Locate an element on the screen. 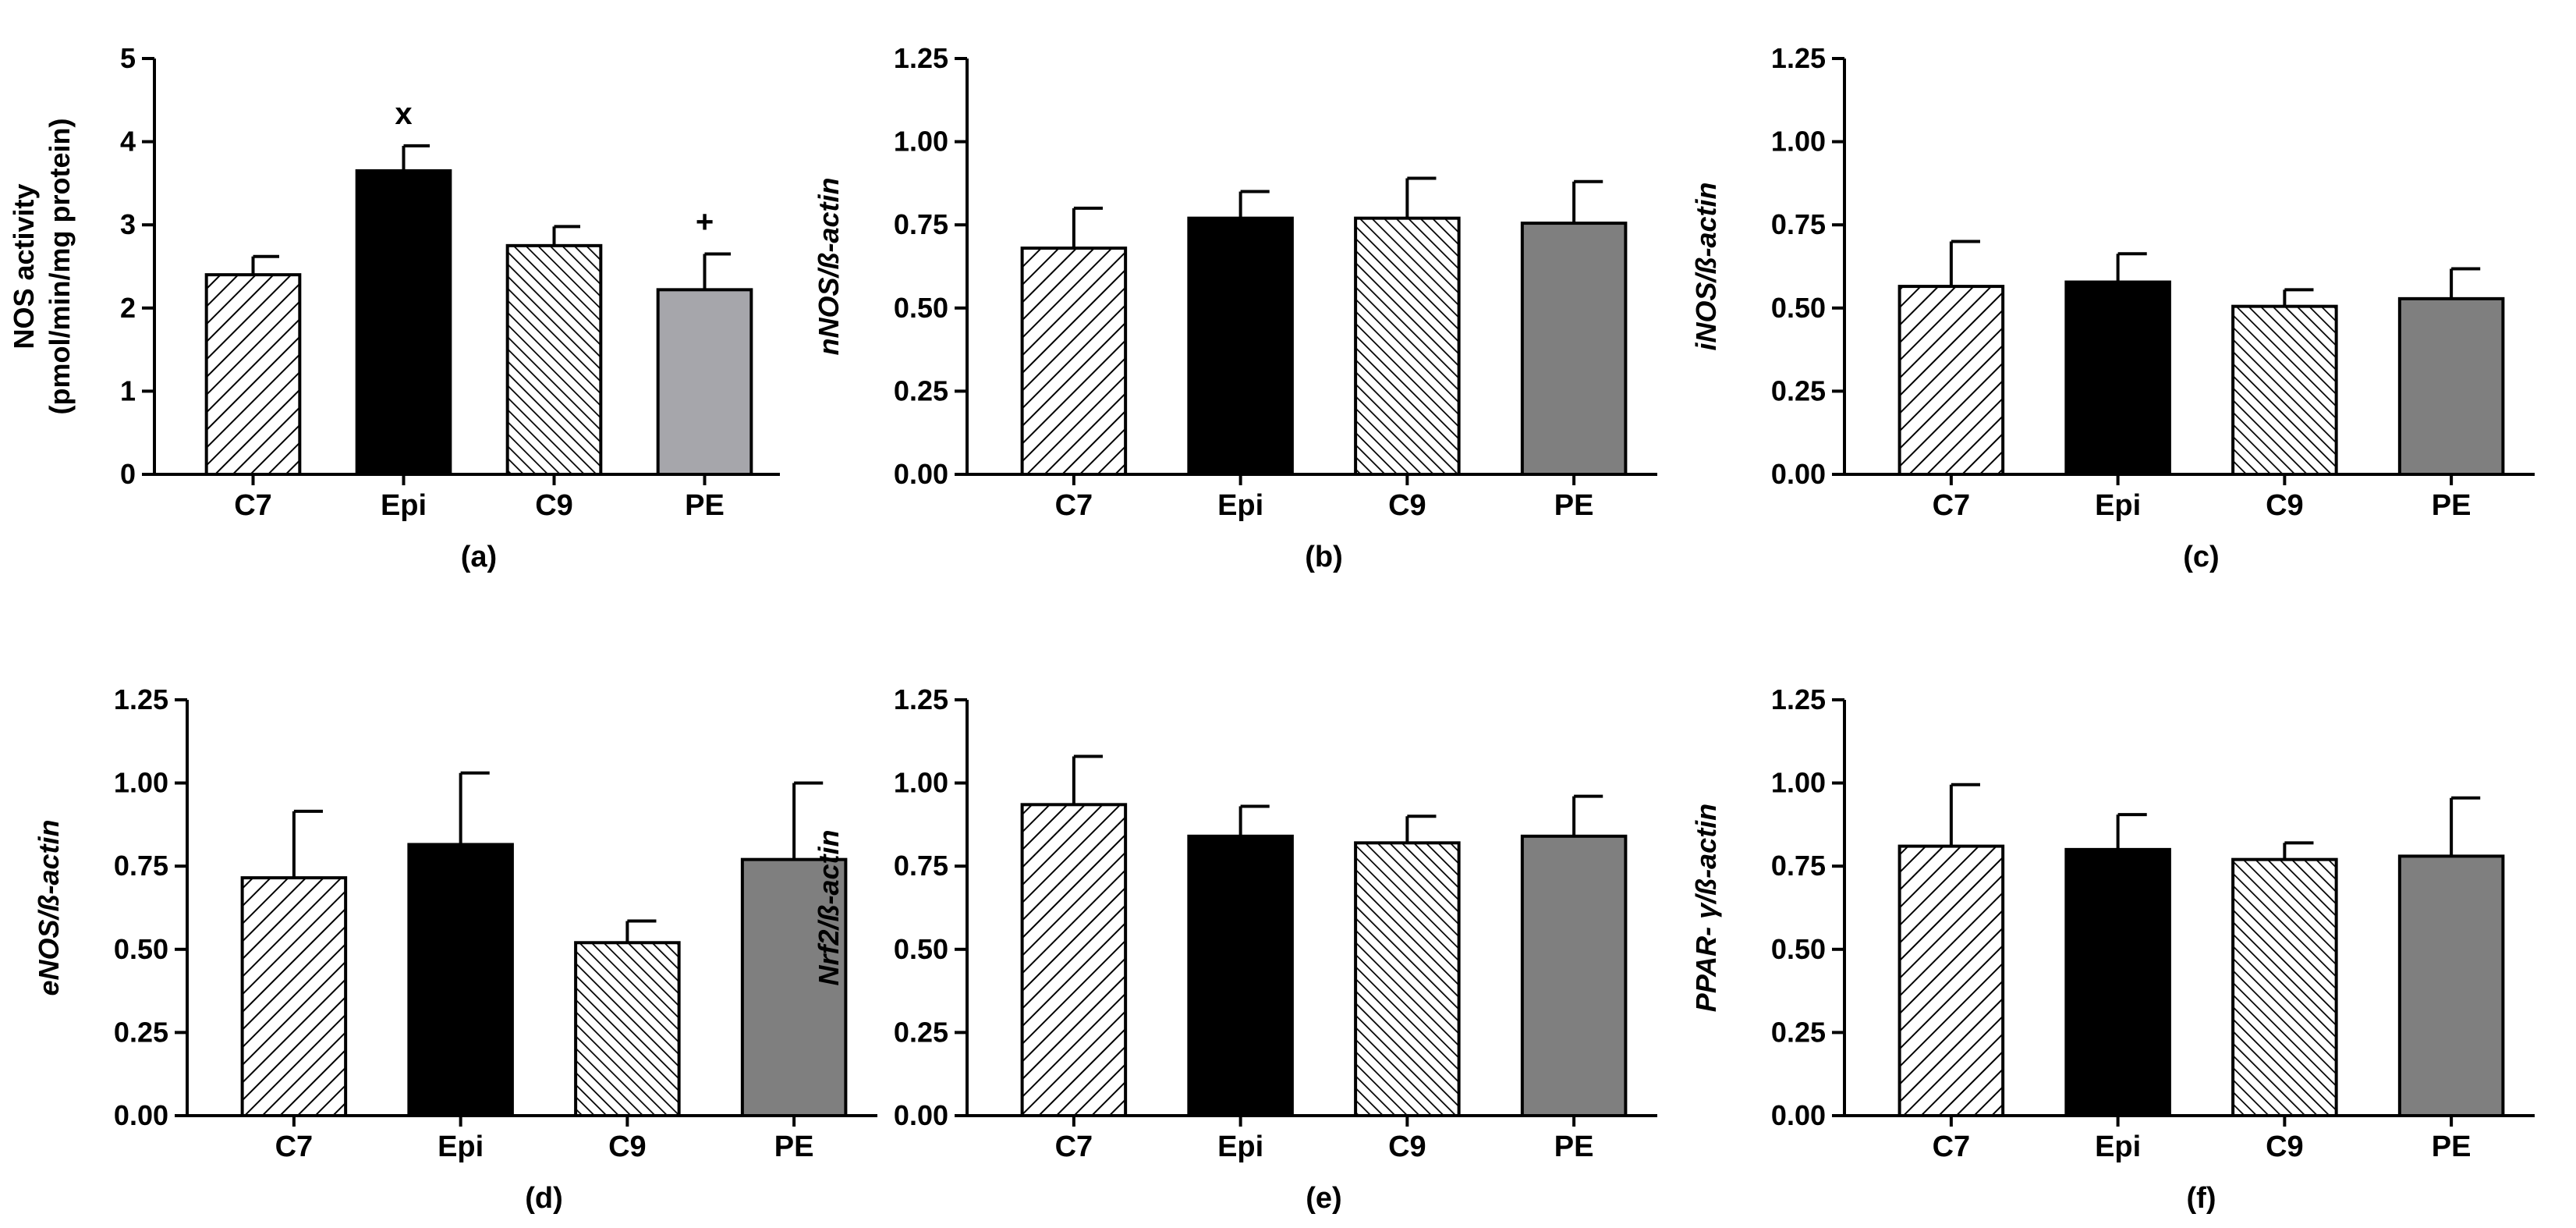 The image size is (2576, 1228). y-tick-label: 5 is located at coordinates (128, 58).